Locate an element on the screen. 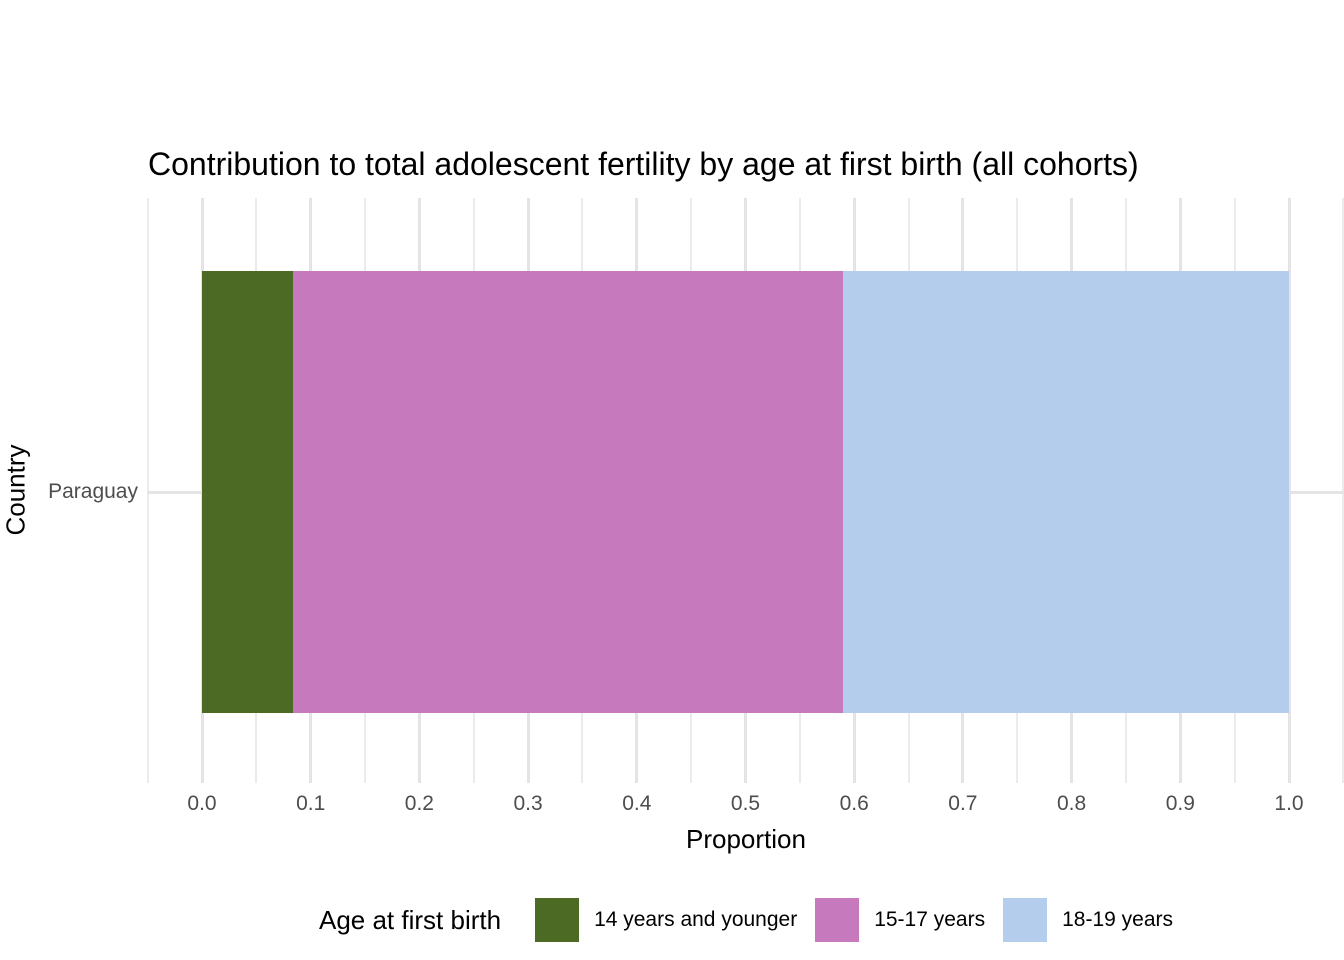  y-tick-label-paraguay: Paraguay is located at coordinates (93, 491).